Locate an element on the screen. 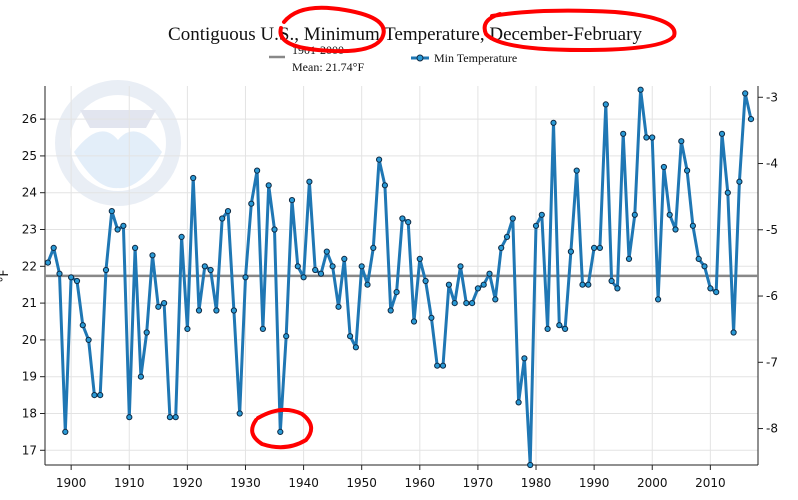  legend-series-marker is located at coordinates (420, 58).